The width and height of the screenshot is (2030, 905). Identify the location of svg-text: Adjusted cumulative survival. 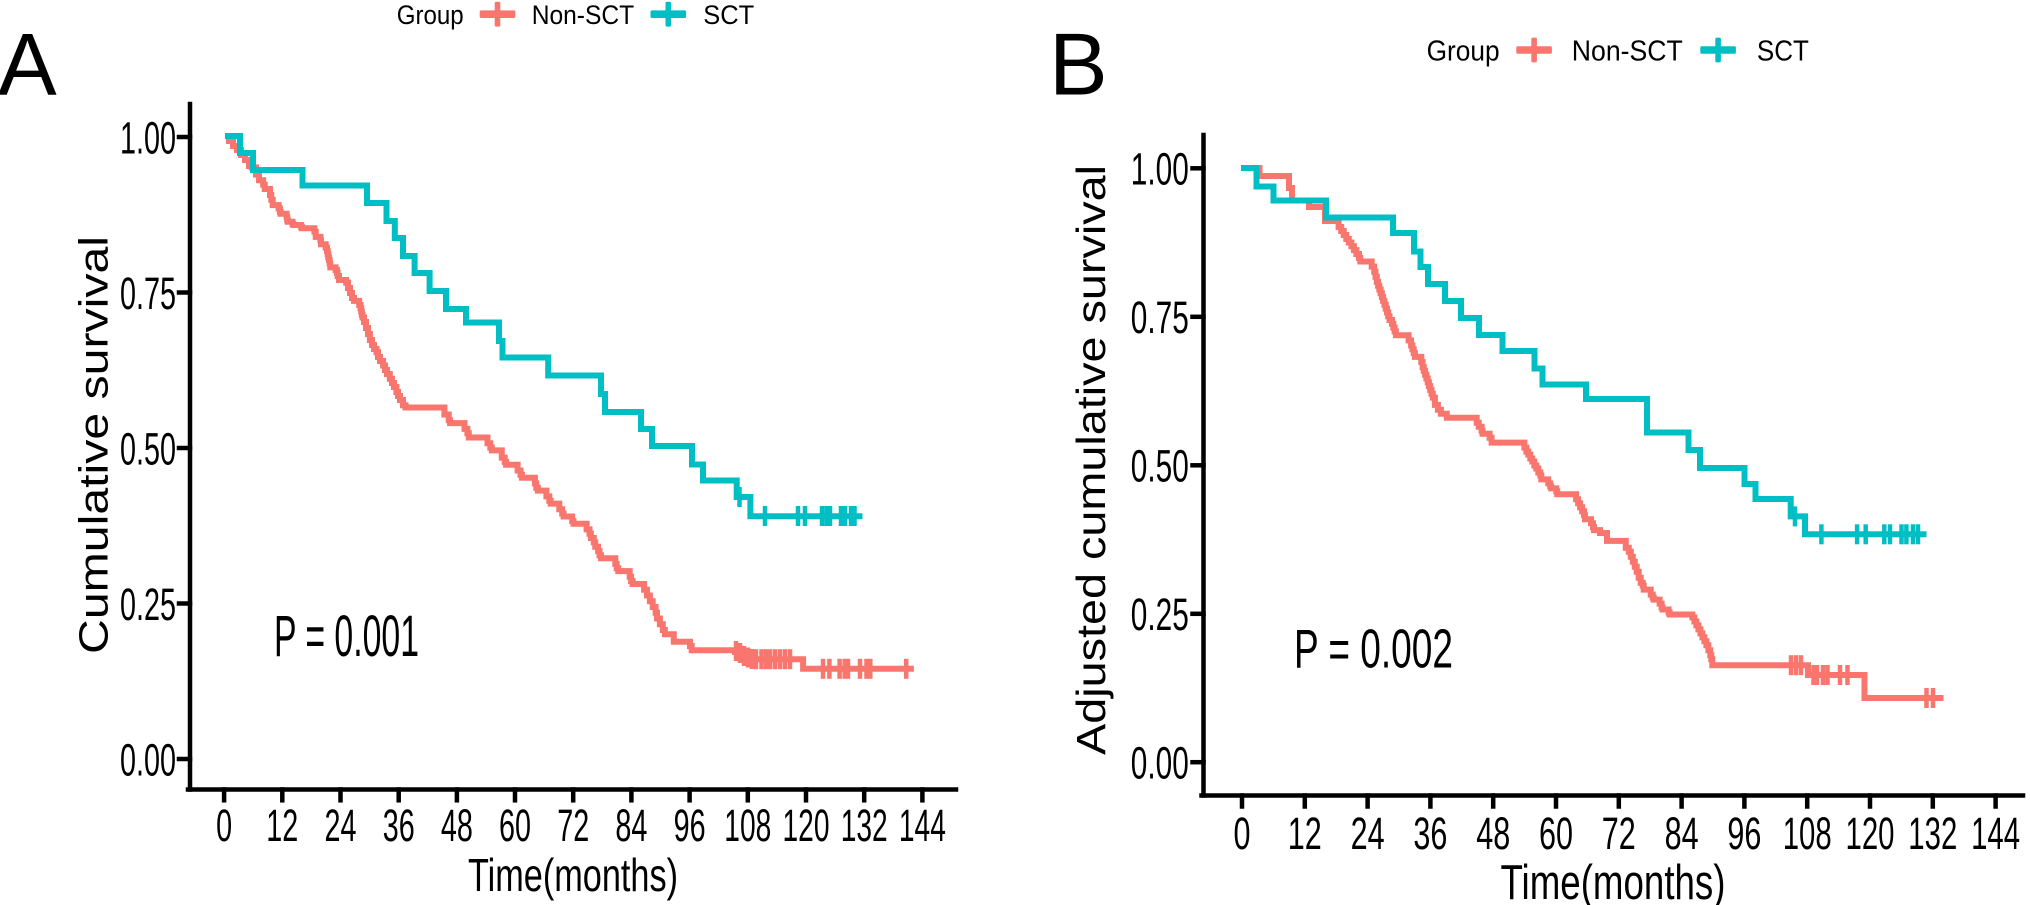
(1091, 460).